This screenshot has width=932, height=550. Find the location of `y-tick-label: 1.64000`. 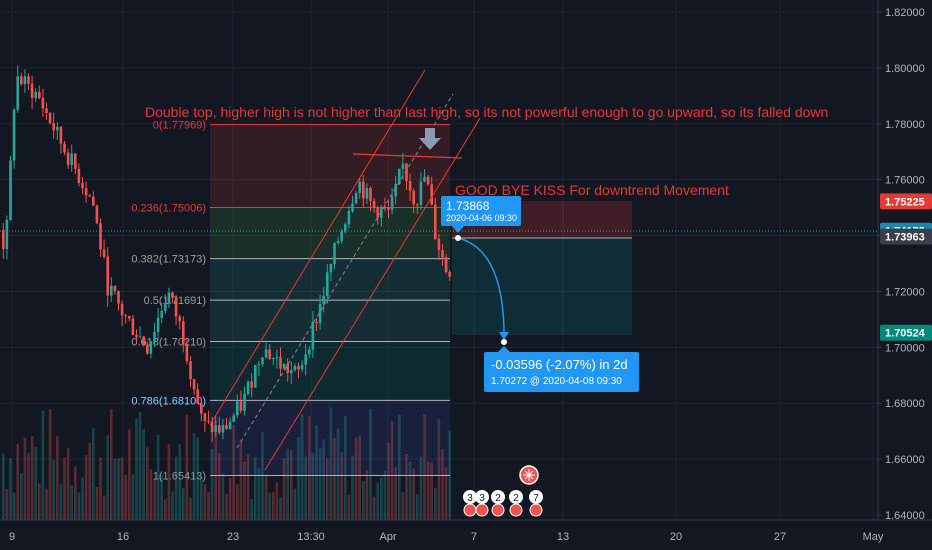

y-tick-label: 1.64000 is located at coordinates (905, 516).